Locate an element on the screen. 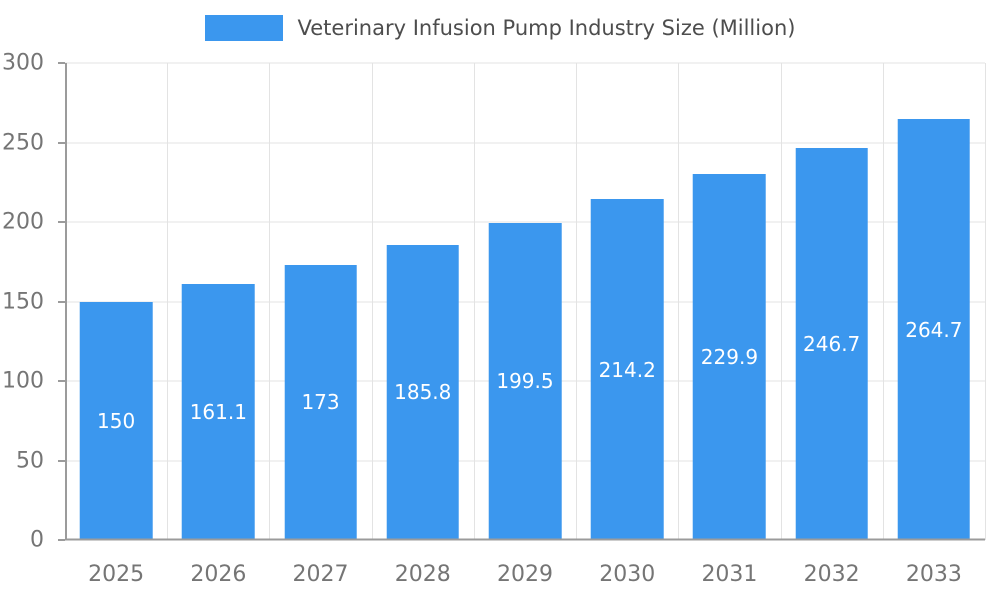  x-tick-label: 2028 is located at coordinates (422, 574).